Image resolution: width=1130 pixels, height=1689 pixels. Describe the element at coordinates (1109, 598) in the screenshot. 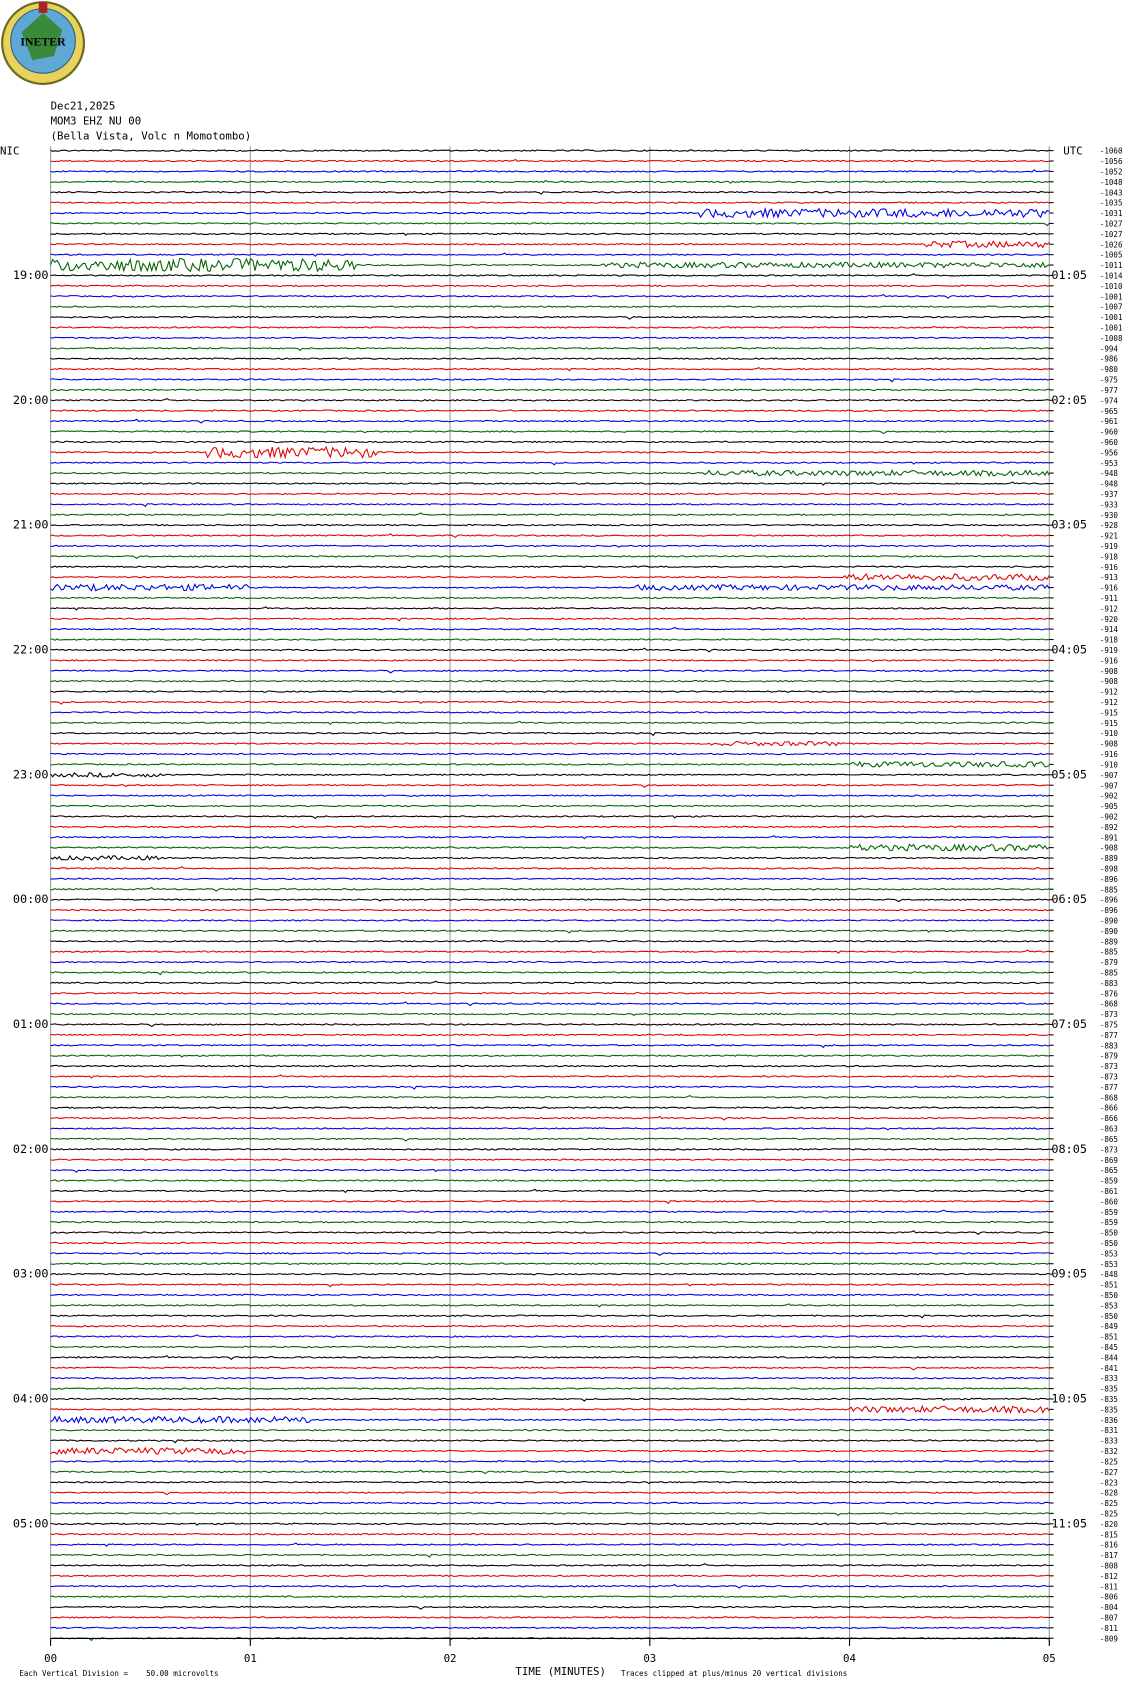

I see `trace-label: -911` at that location.